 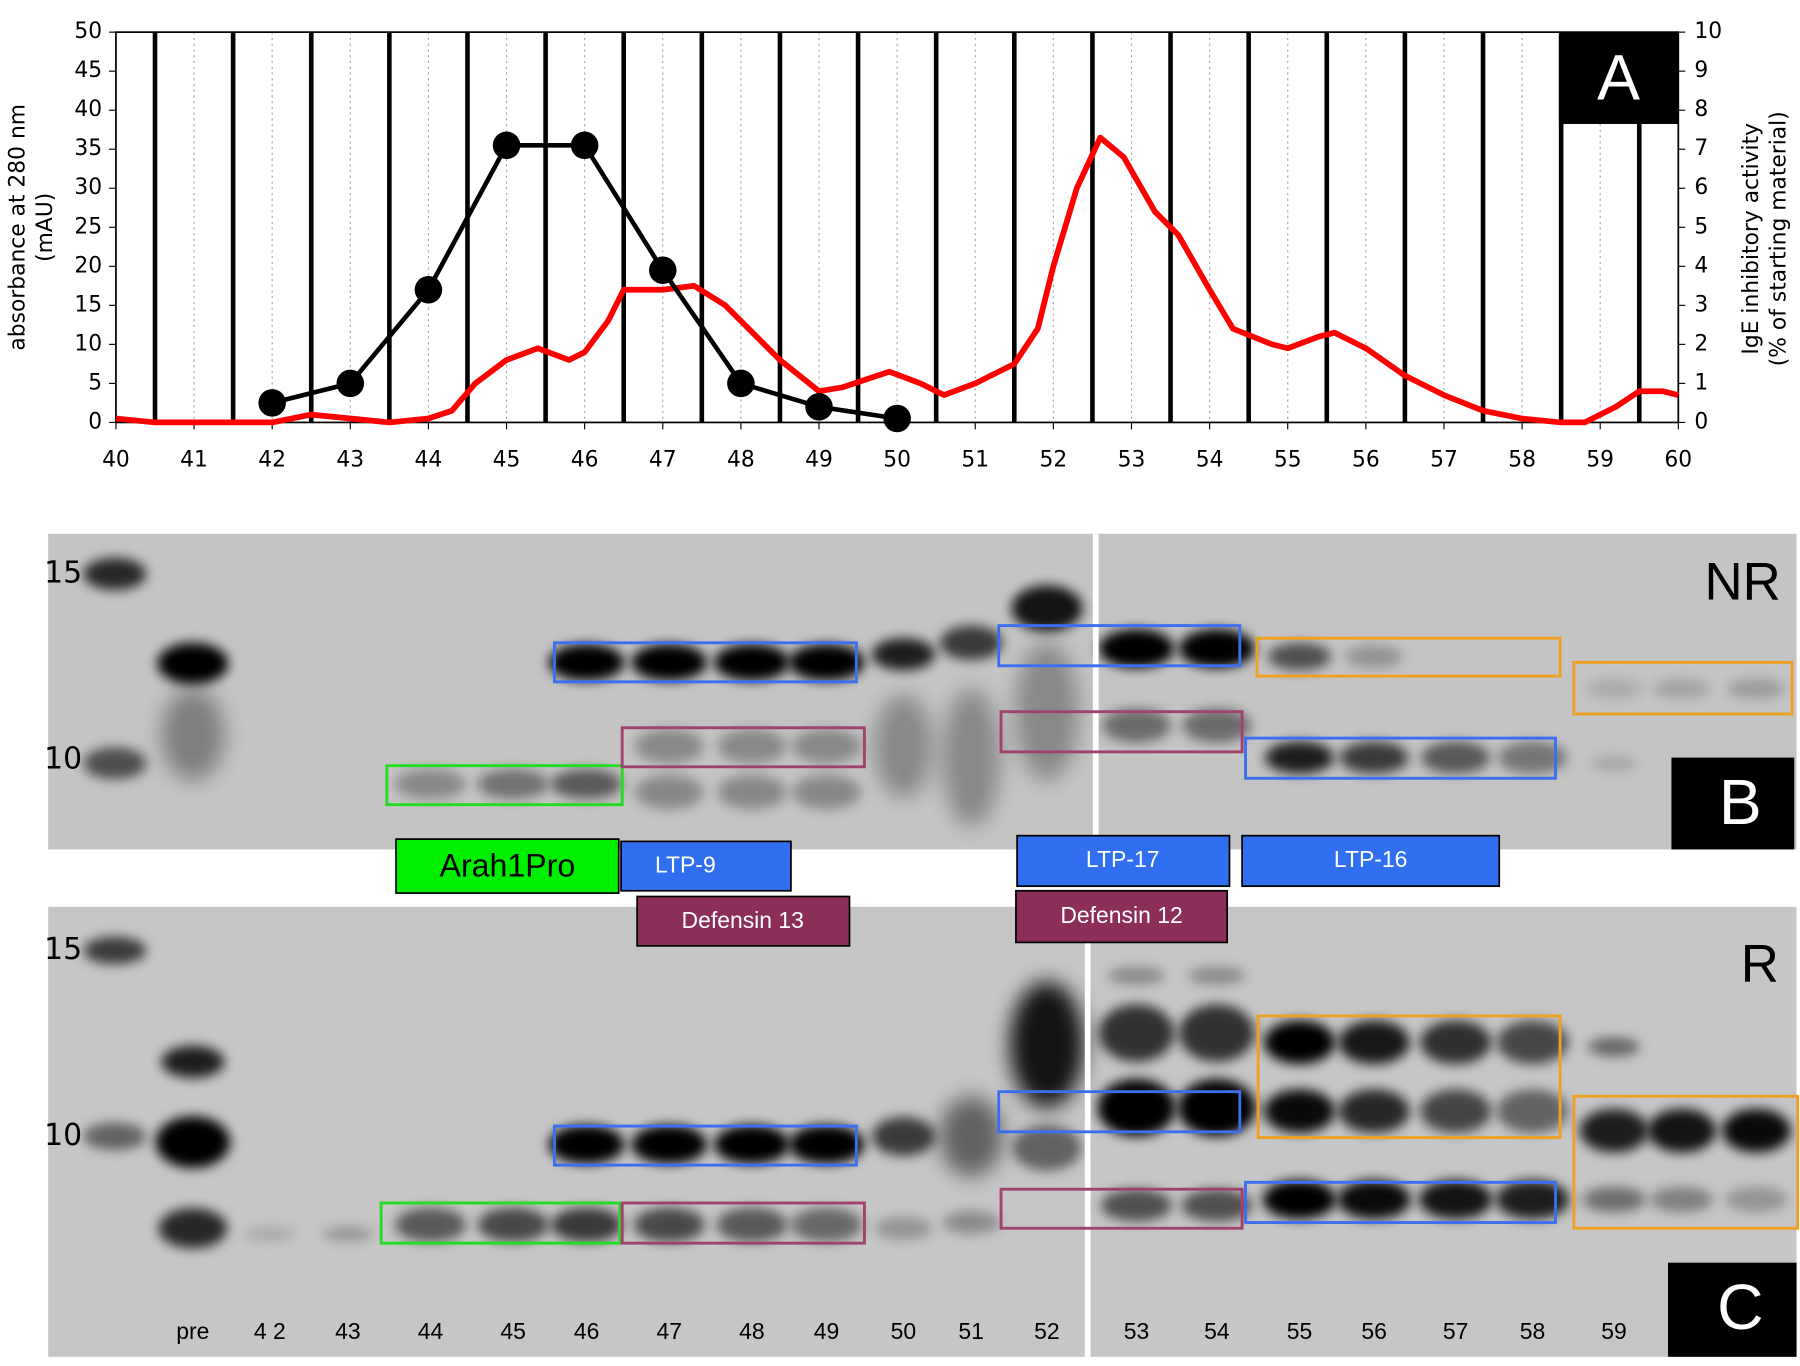 What do you see at coordinates (1600, 459) in the screenshot?
I see `x-tick-label: 59` at bounding box center [1600, 459].